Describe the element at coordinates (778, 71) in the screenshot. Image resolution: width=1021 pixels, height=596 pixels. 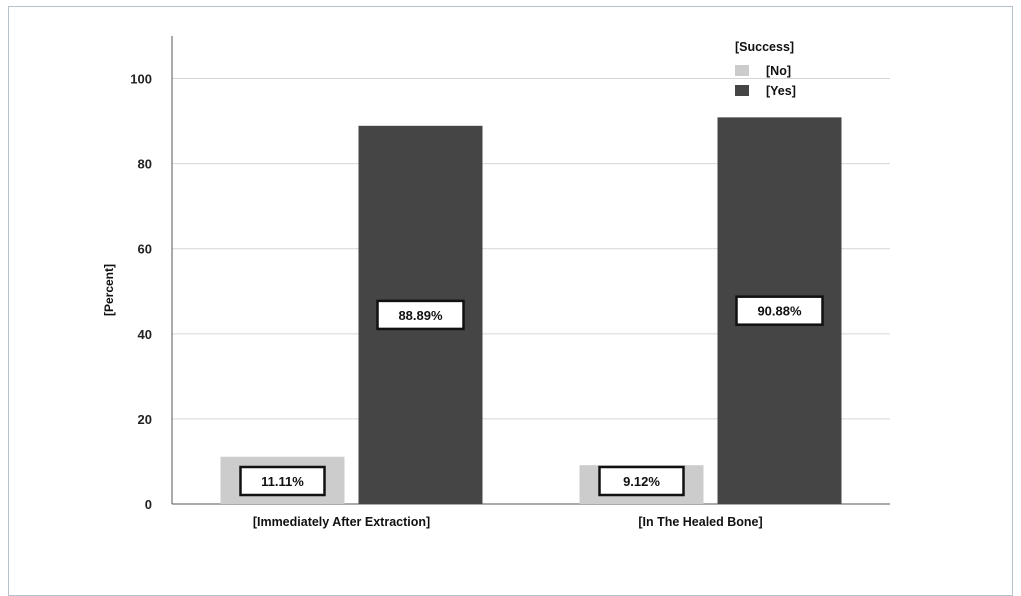
I see `legend-entry: [No]` at that location.